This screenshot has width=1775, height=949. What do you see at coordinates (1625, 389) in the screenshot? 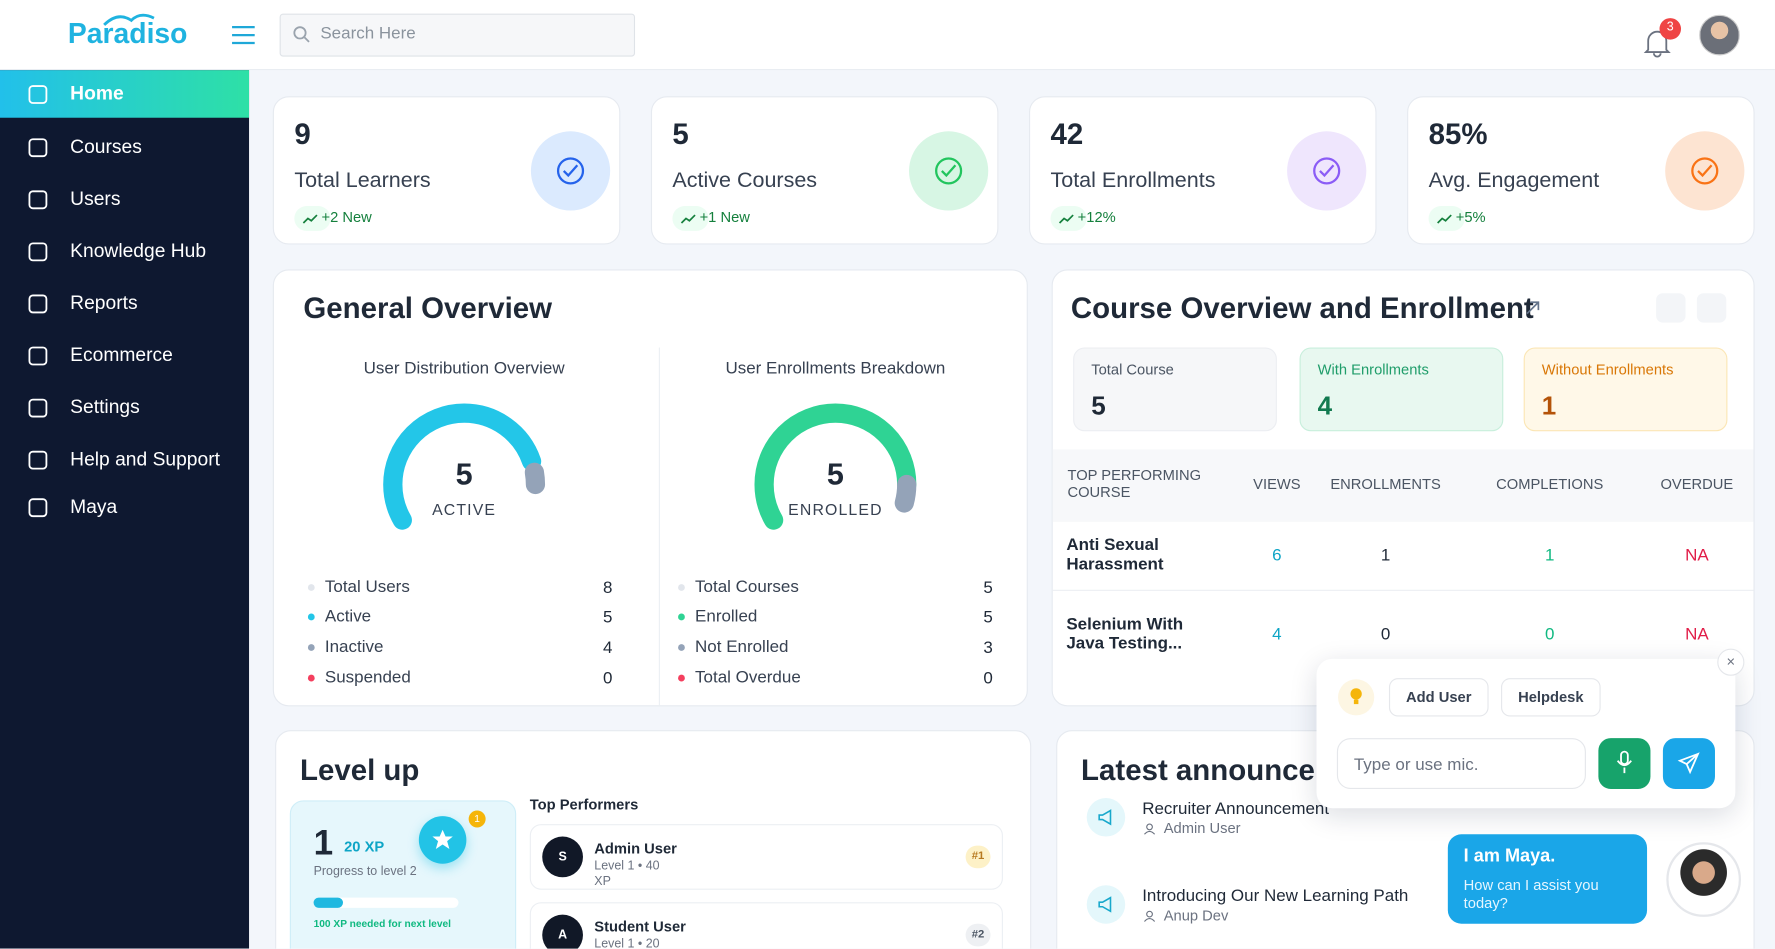
I see `summary-box: Without Enrollments 1` at bounding box center [1625, 389].